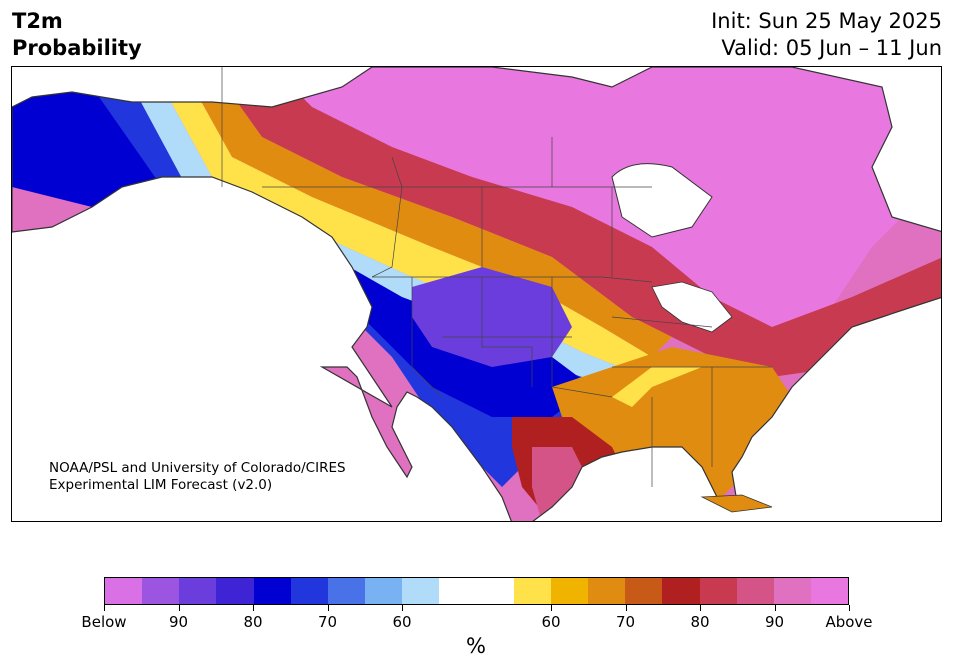 Image resolution: width=954 pixels, height=671 pixels. I want to click on colorbar-unit: %, so click(476, 646).